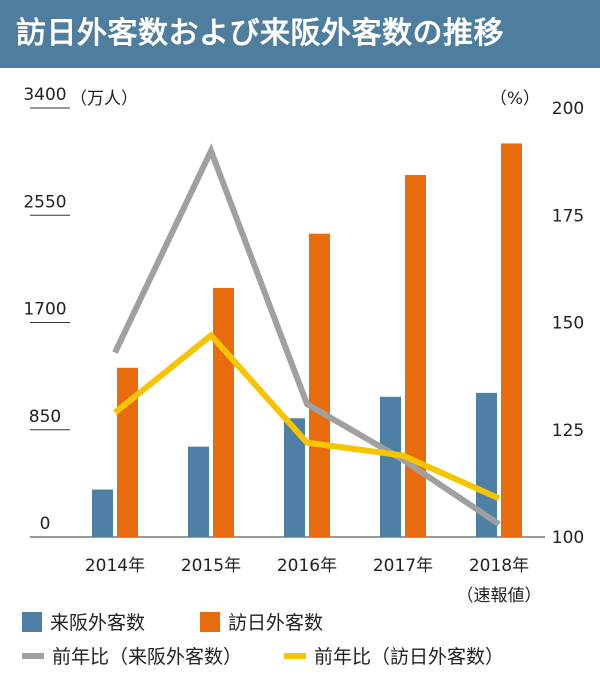 The width and height of the screenshot is (600, 684). Describe the element at coordinates (515, 99) in the screenshot. I see `right-axis-unit: （%）` at that location.